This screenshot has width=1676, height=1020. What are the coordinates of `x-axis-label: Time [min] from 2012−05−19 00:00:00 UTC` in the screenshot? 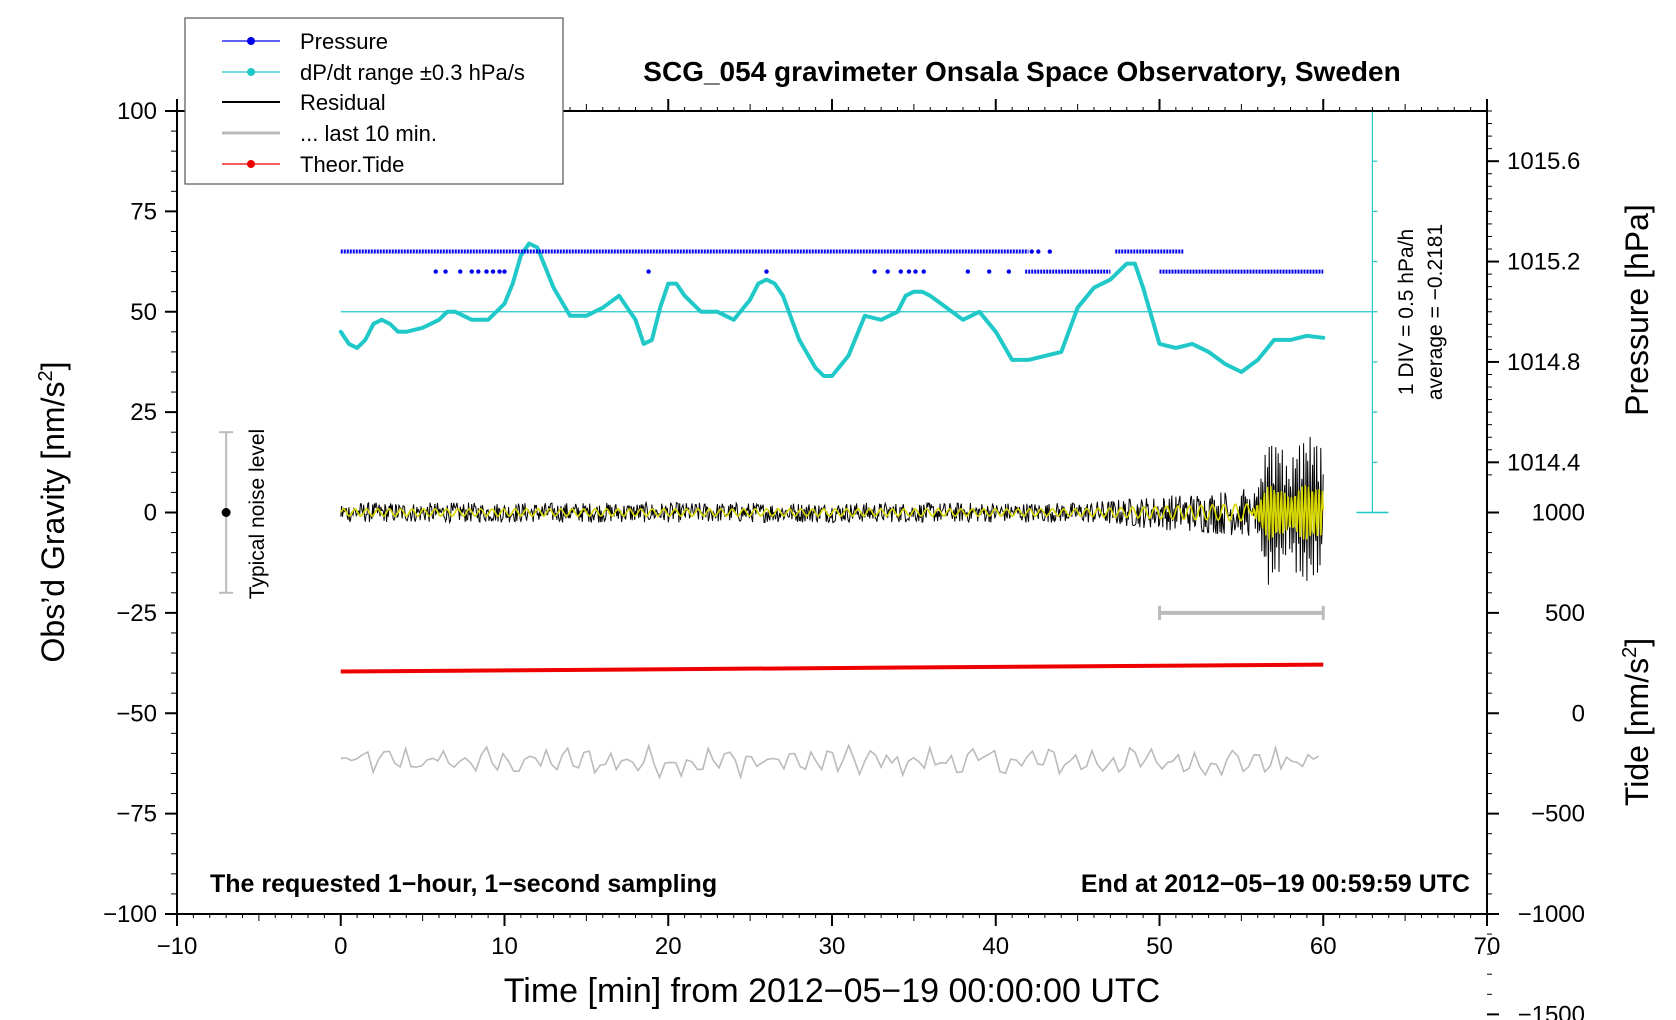 It's located at (832, 991).